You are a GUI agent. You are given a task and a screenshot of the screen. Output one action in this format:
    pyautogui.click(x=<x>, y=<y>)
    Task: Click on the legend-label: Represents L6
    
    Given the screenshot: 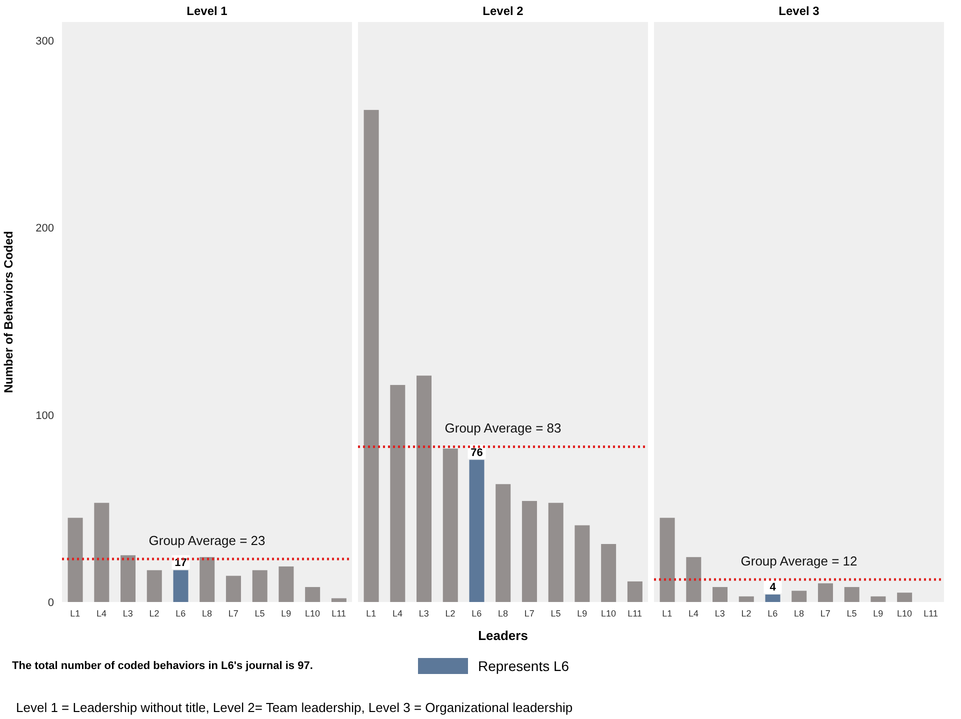 What is the action you would take?
    pyautogui.click(x=524, y=666)
    